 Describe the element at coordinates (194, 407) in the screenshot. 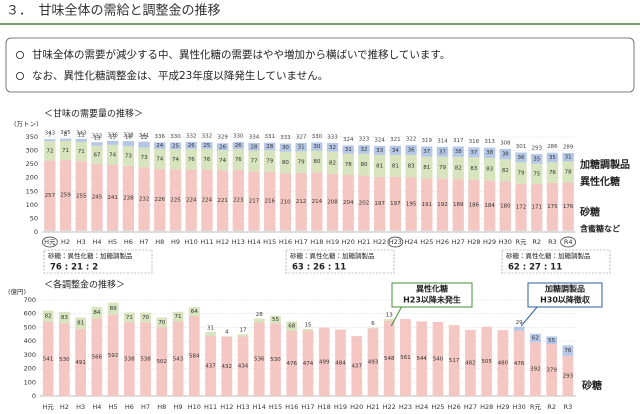

I see `x-tick-label: H10` at that location.